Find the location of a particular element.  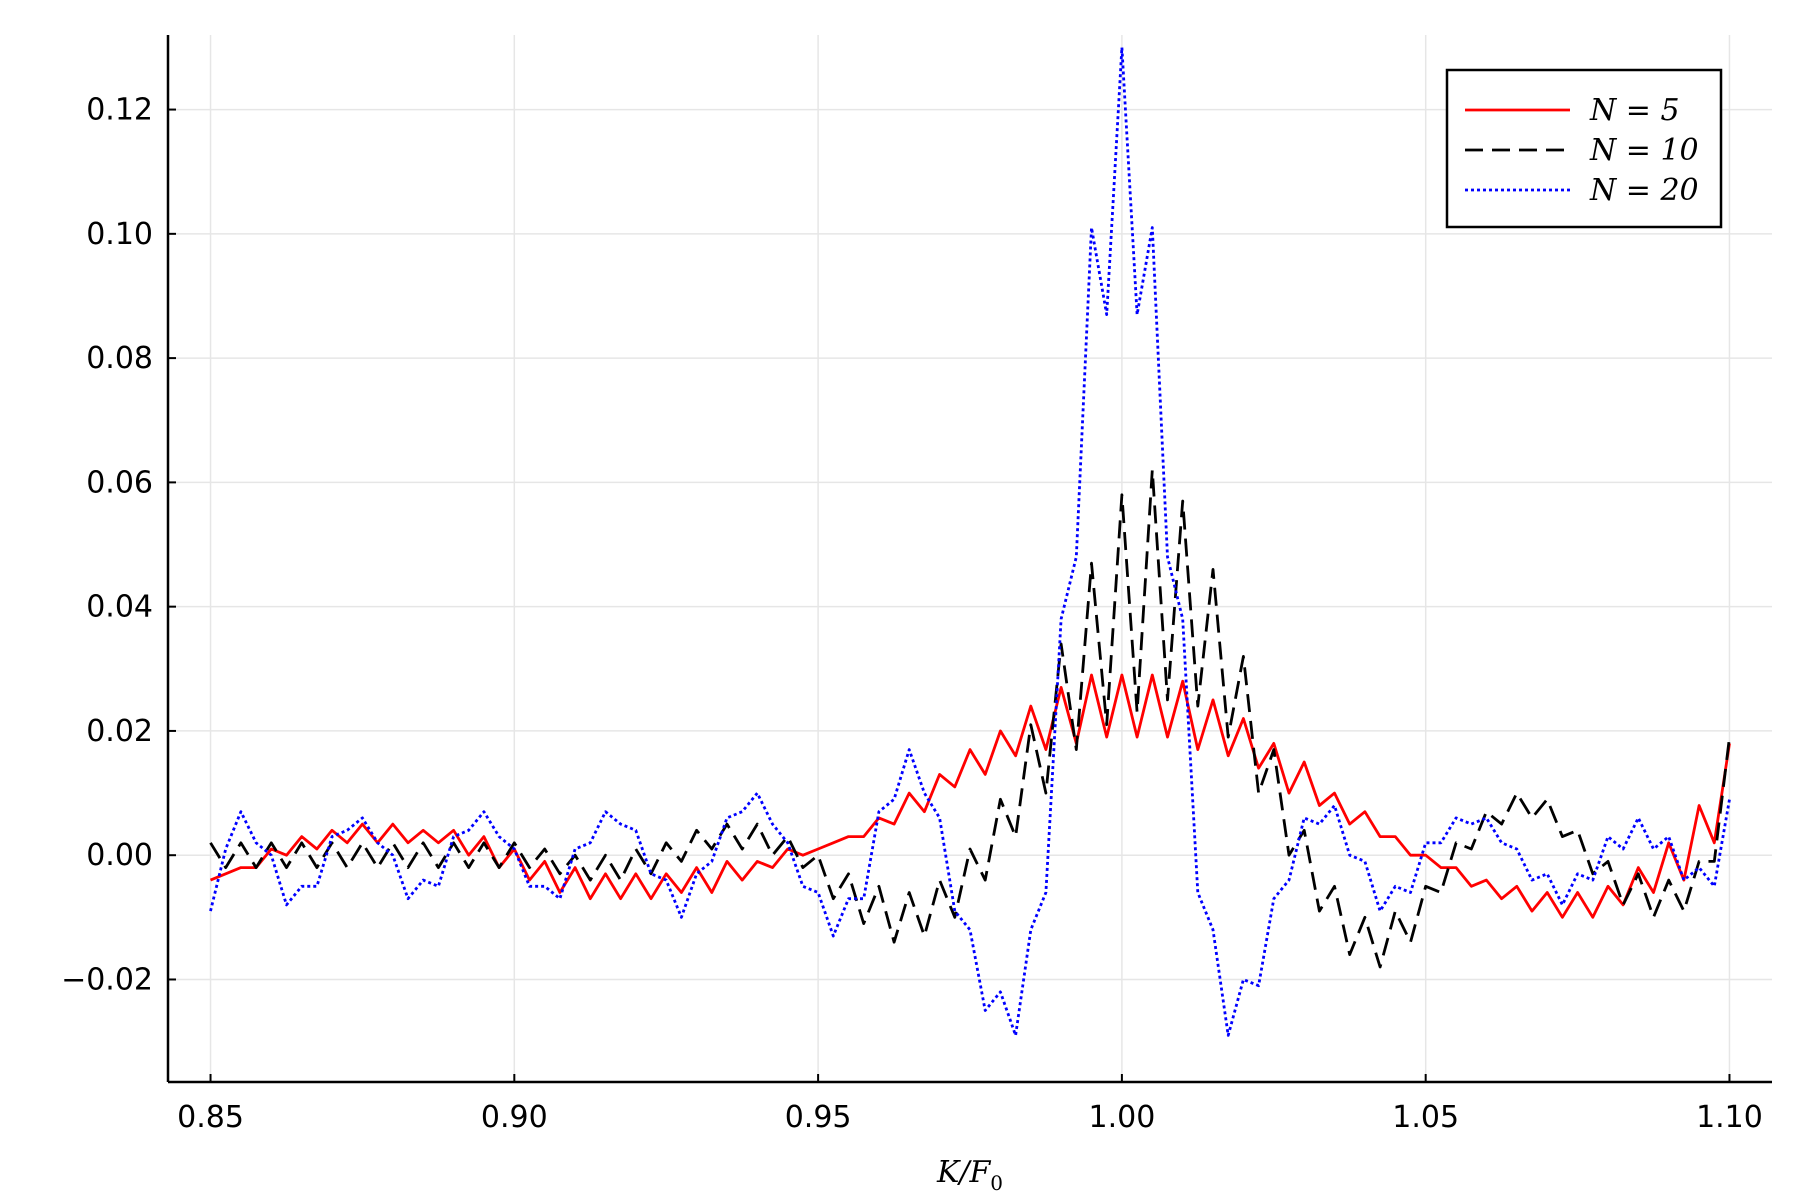

legend-box is located at coordinates (1584, 148).